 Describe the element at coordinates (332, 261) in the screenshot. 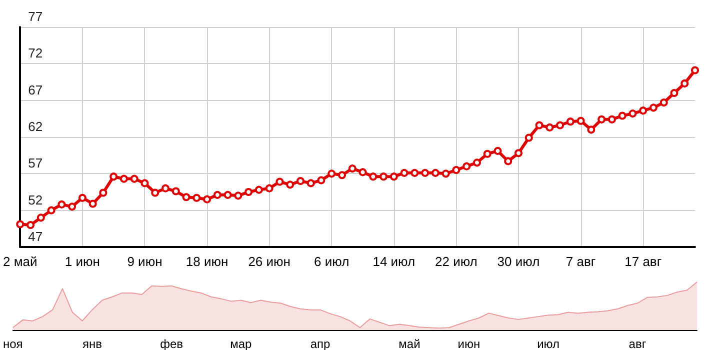

I see `x-tick-label: 6 июл` at that location.